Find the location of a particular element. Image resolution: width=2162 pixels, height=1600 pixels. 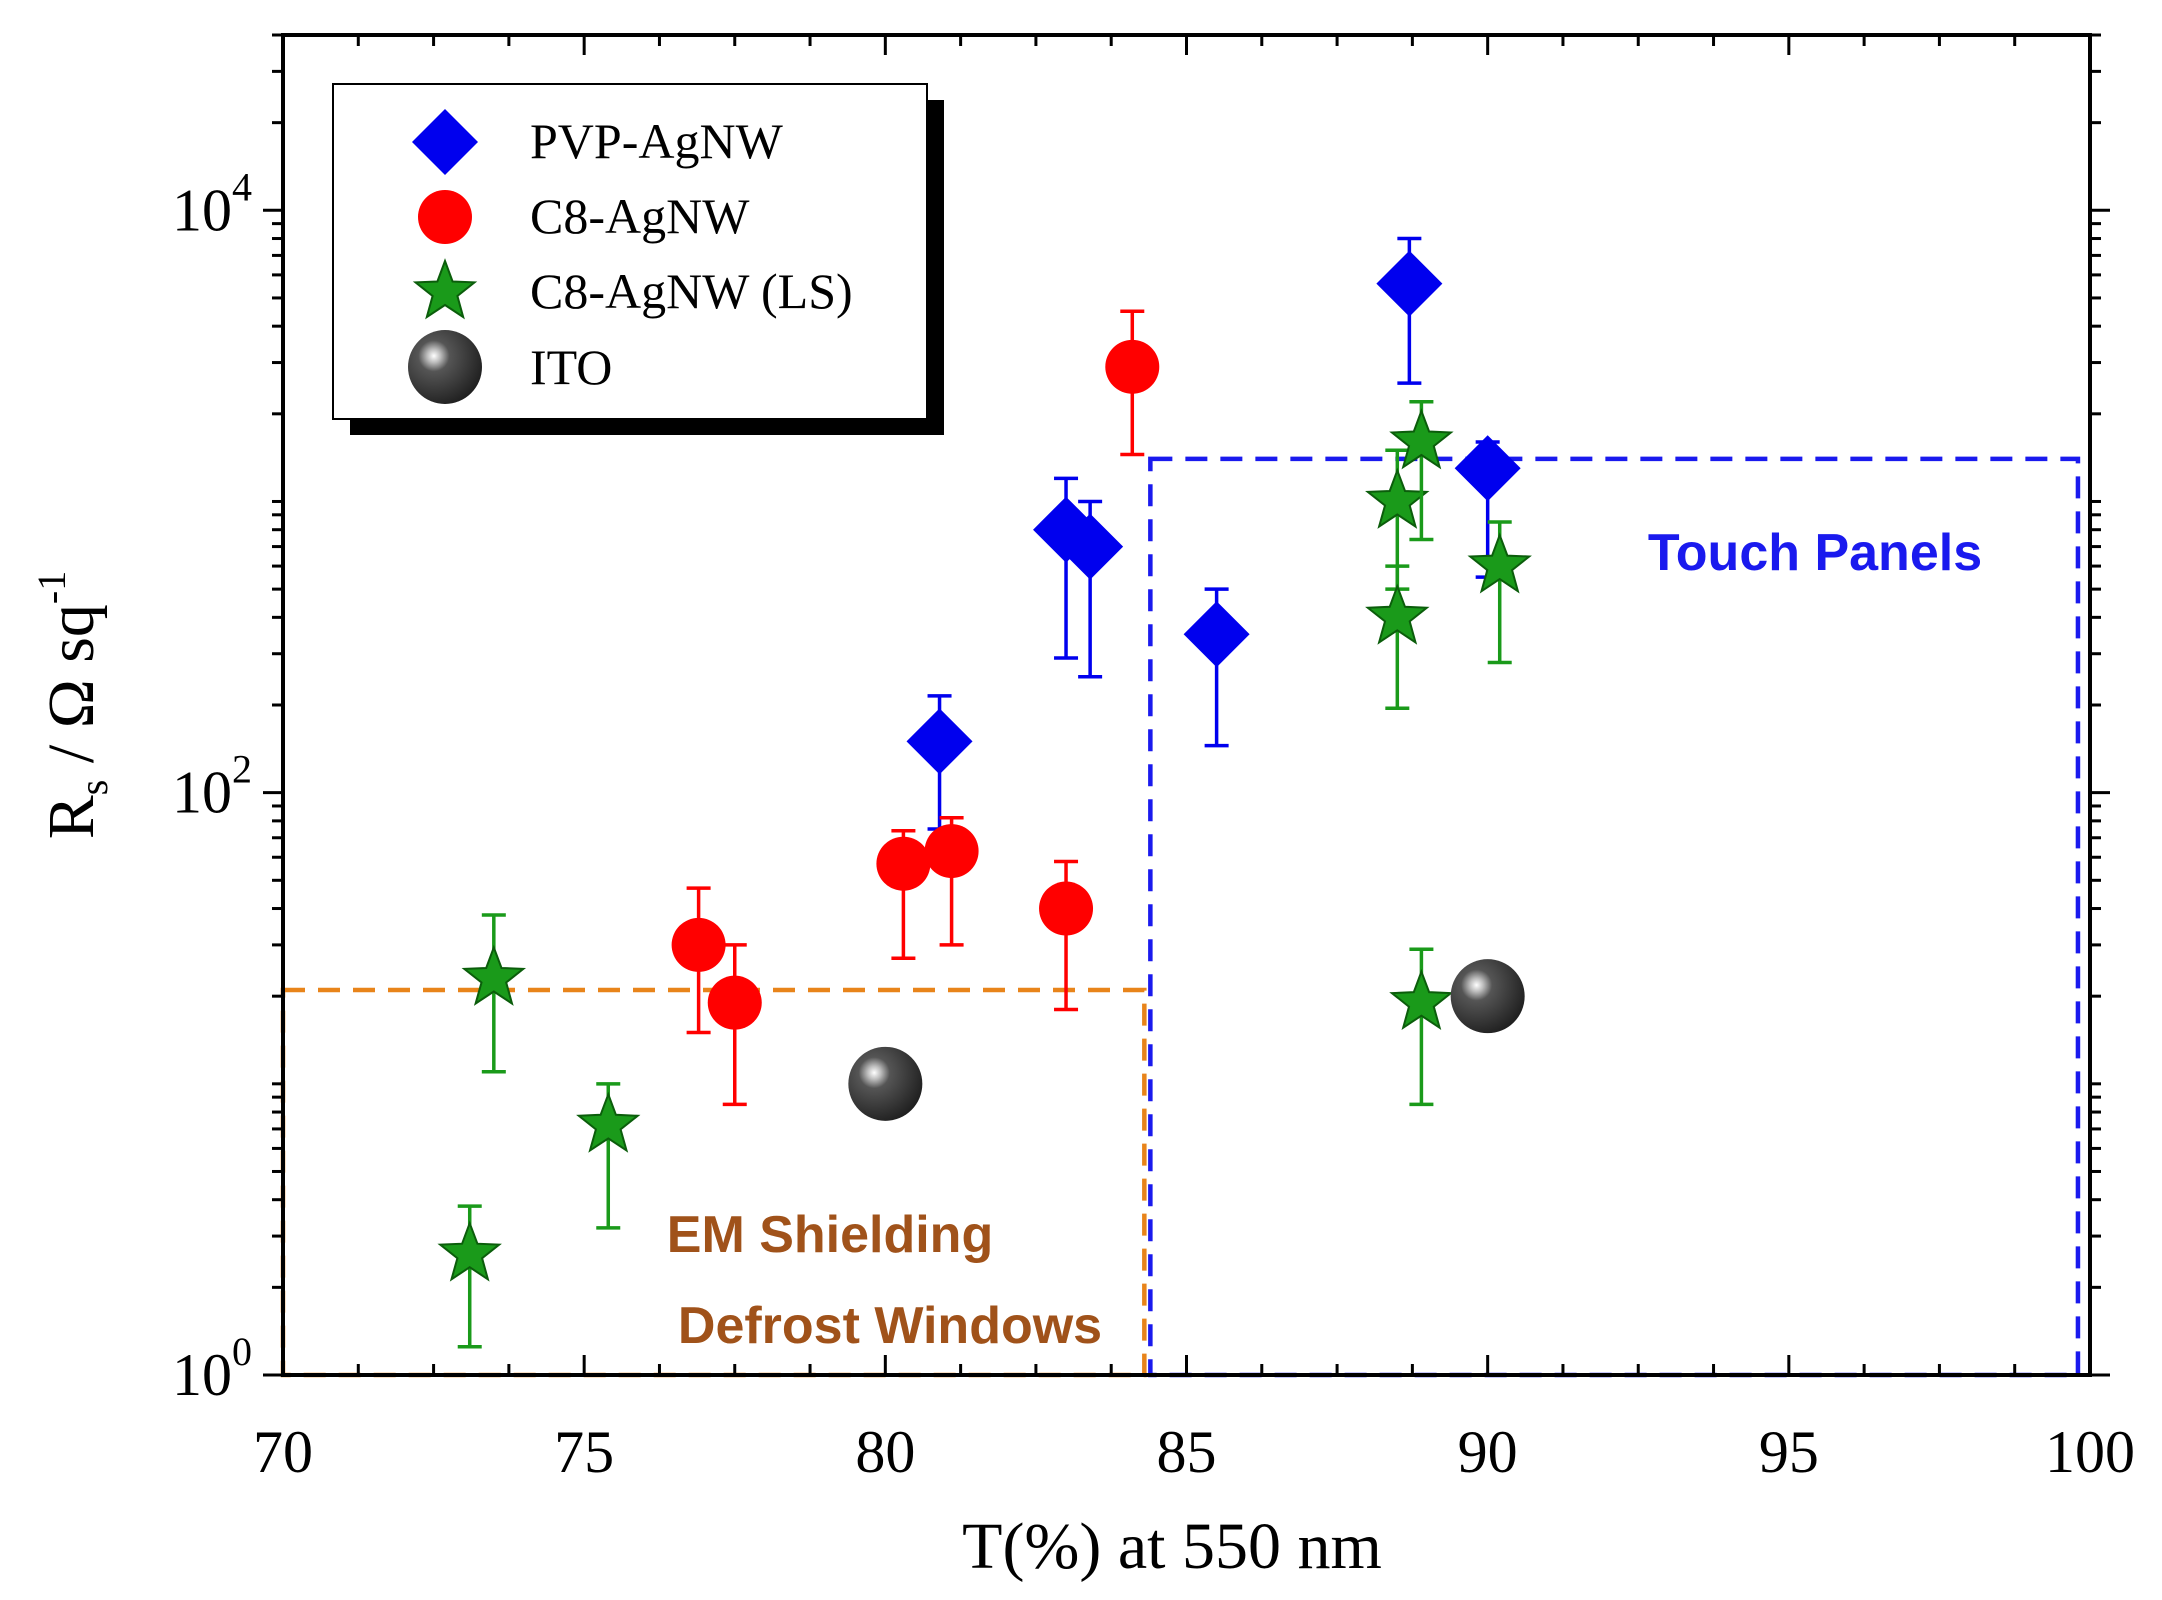

y-tick-label: 10² is located at coordinates (212, 786).